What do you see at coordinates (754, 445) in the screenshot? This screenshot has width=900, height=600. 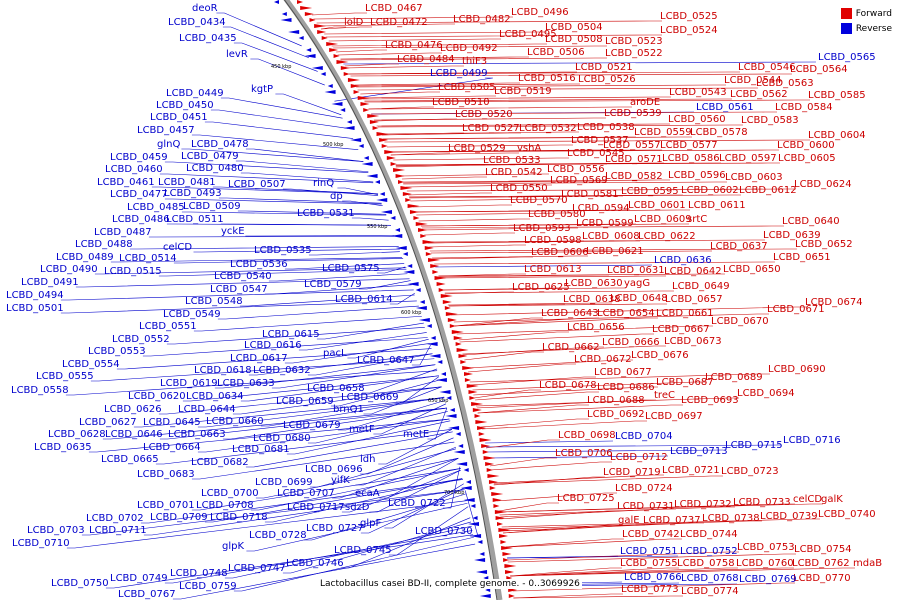 I see `reverse-gene-label: LCBD_0715` at bounding box center [754, 445].